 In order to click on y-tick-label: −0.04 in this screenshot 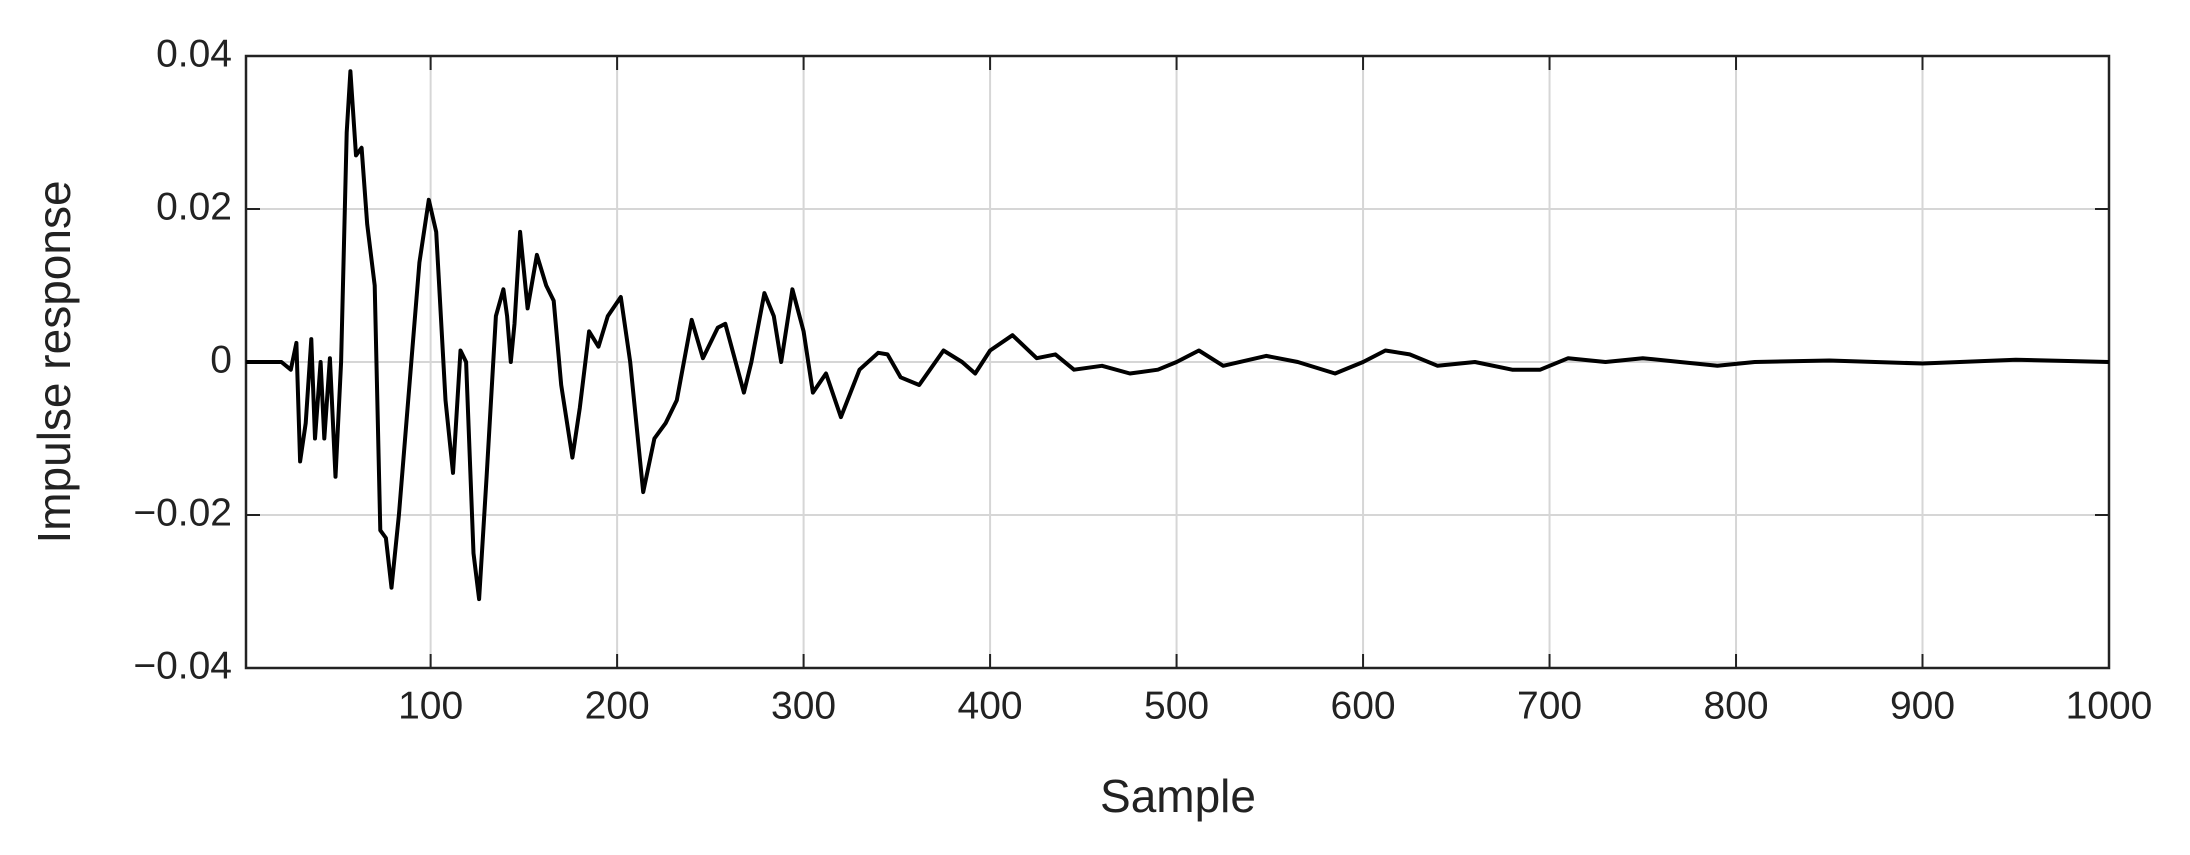, I will do `click(182, 665)`.